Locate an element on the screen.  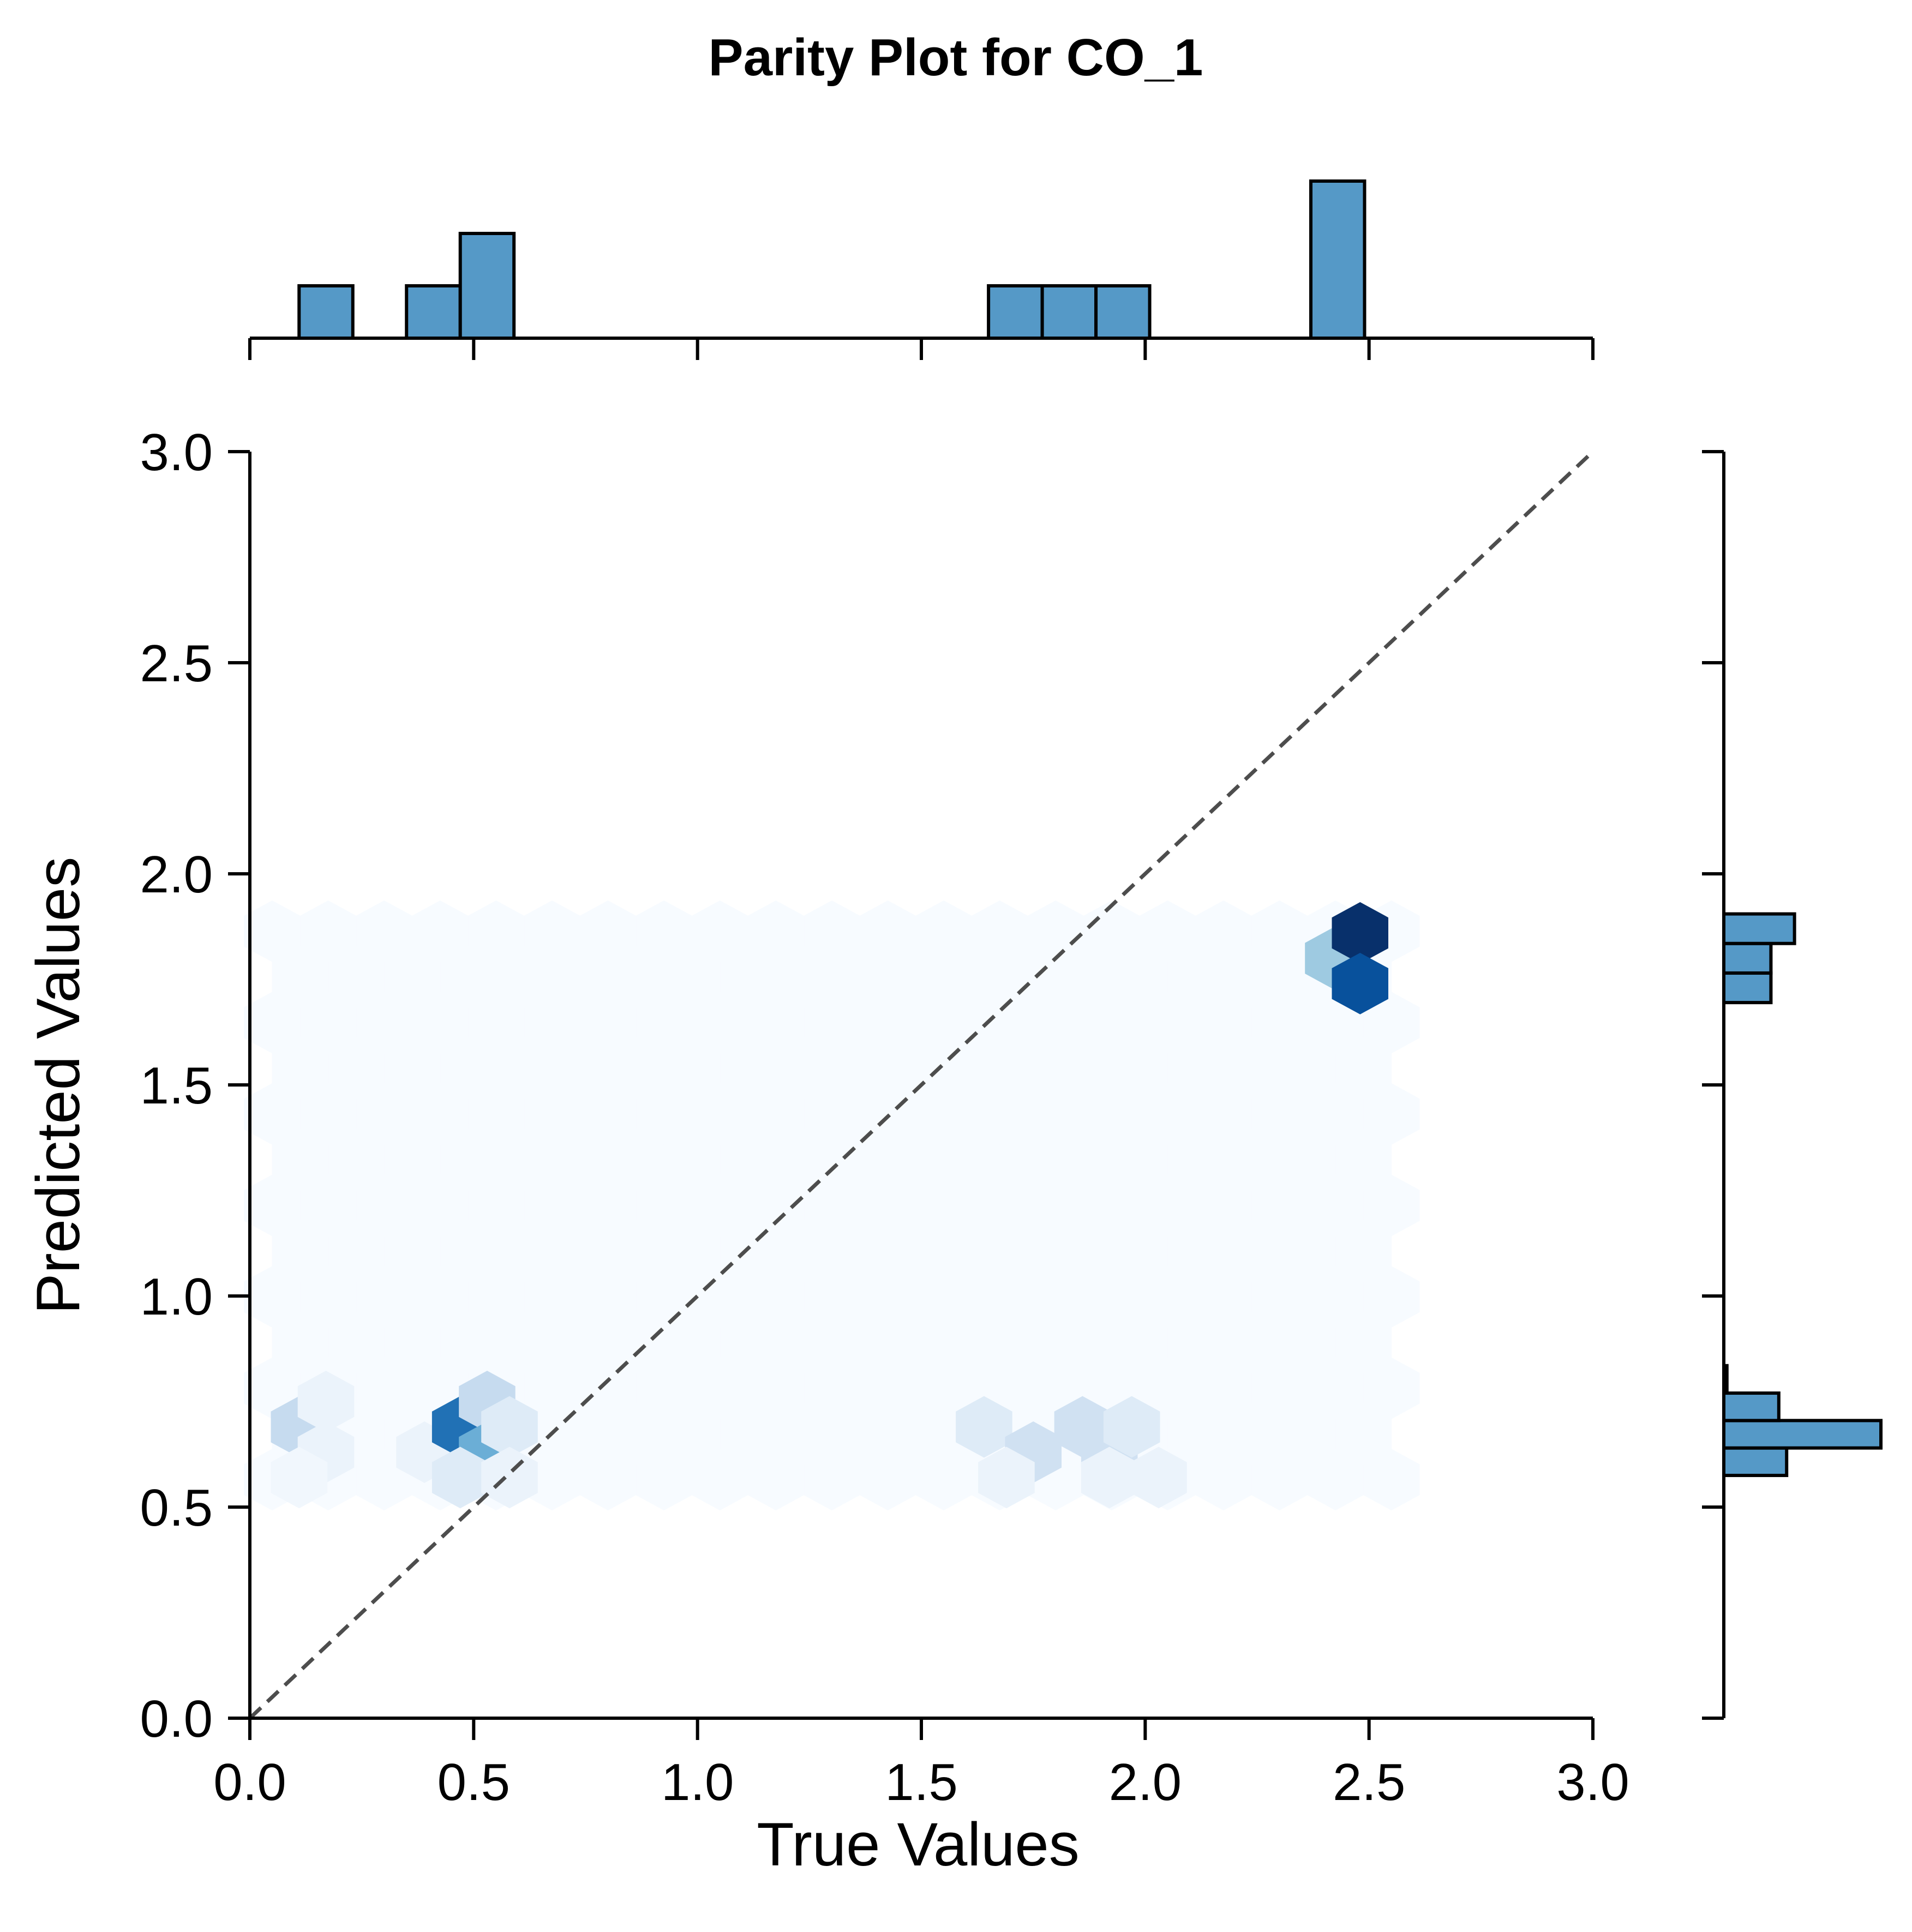
y-tick-label: 3.0 is located at coordinates (176, 452).